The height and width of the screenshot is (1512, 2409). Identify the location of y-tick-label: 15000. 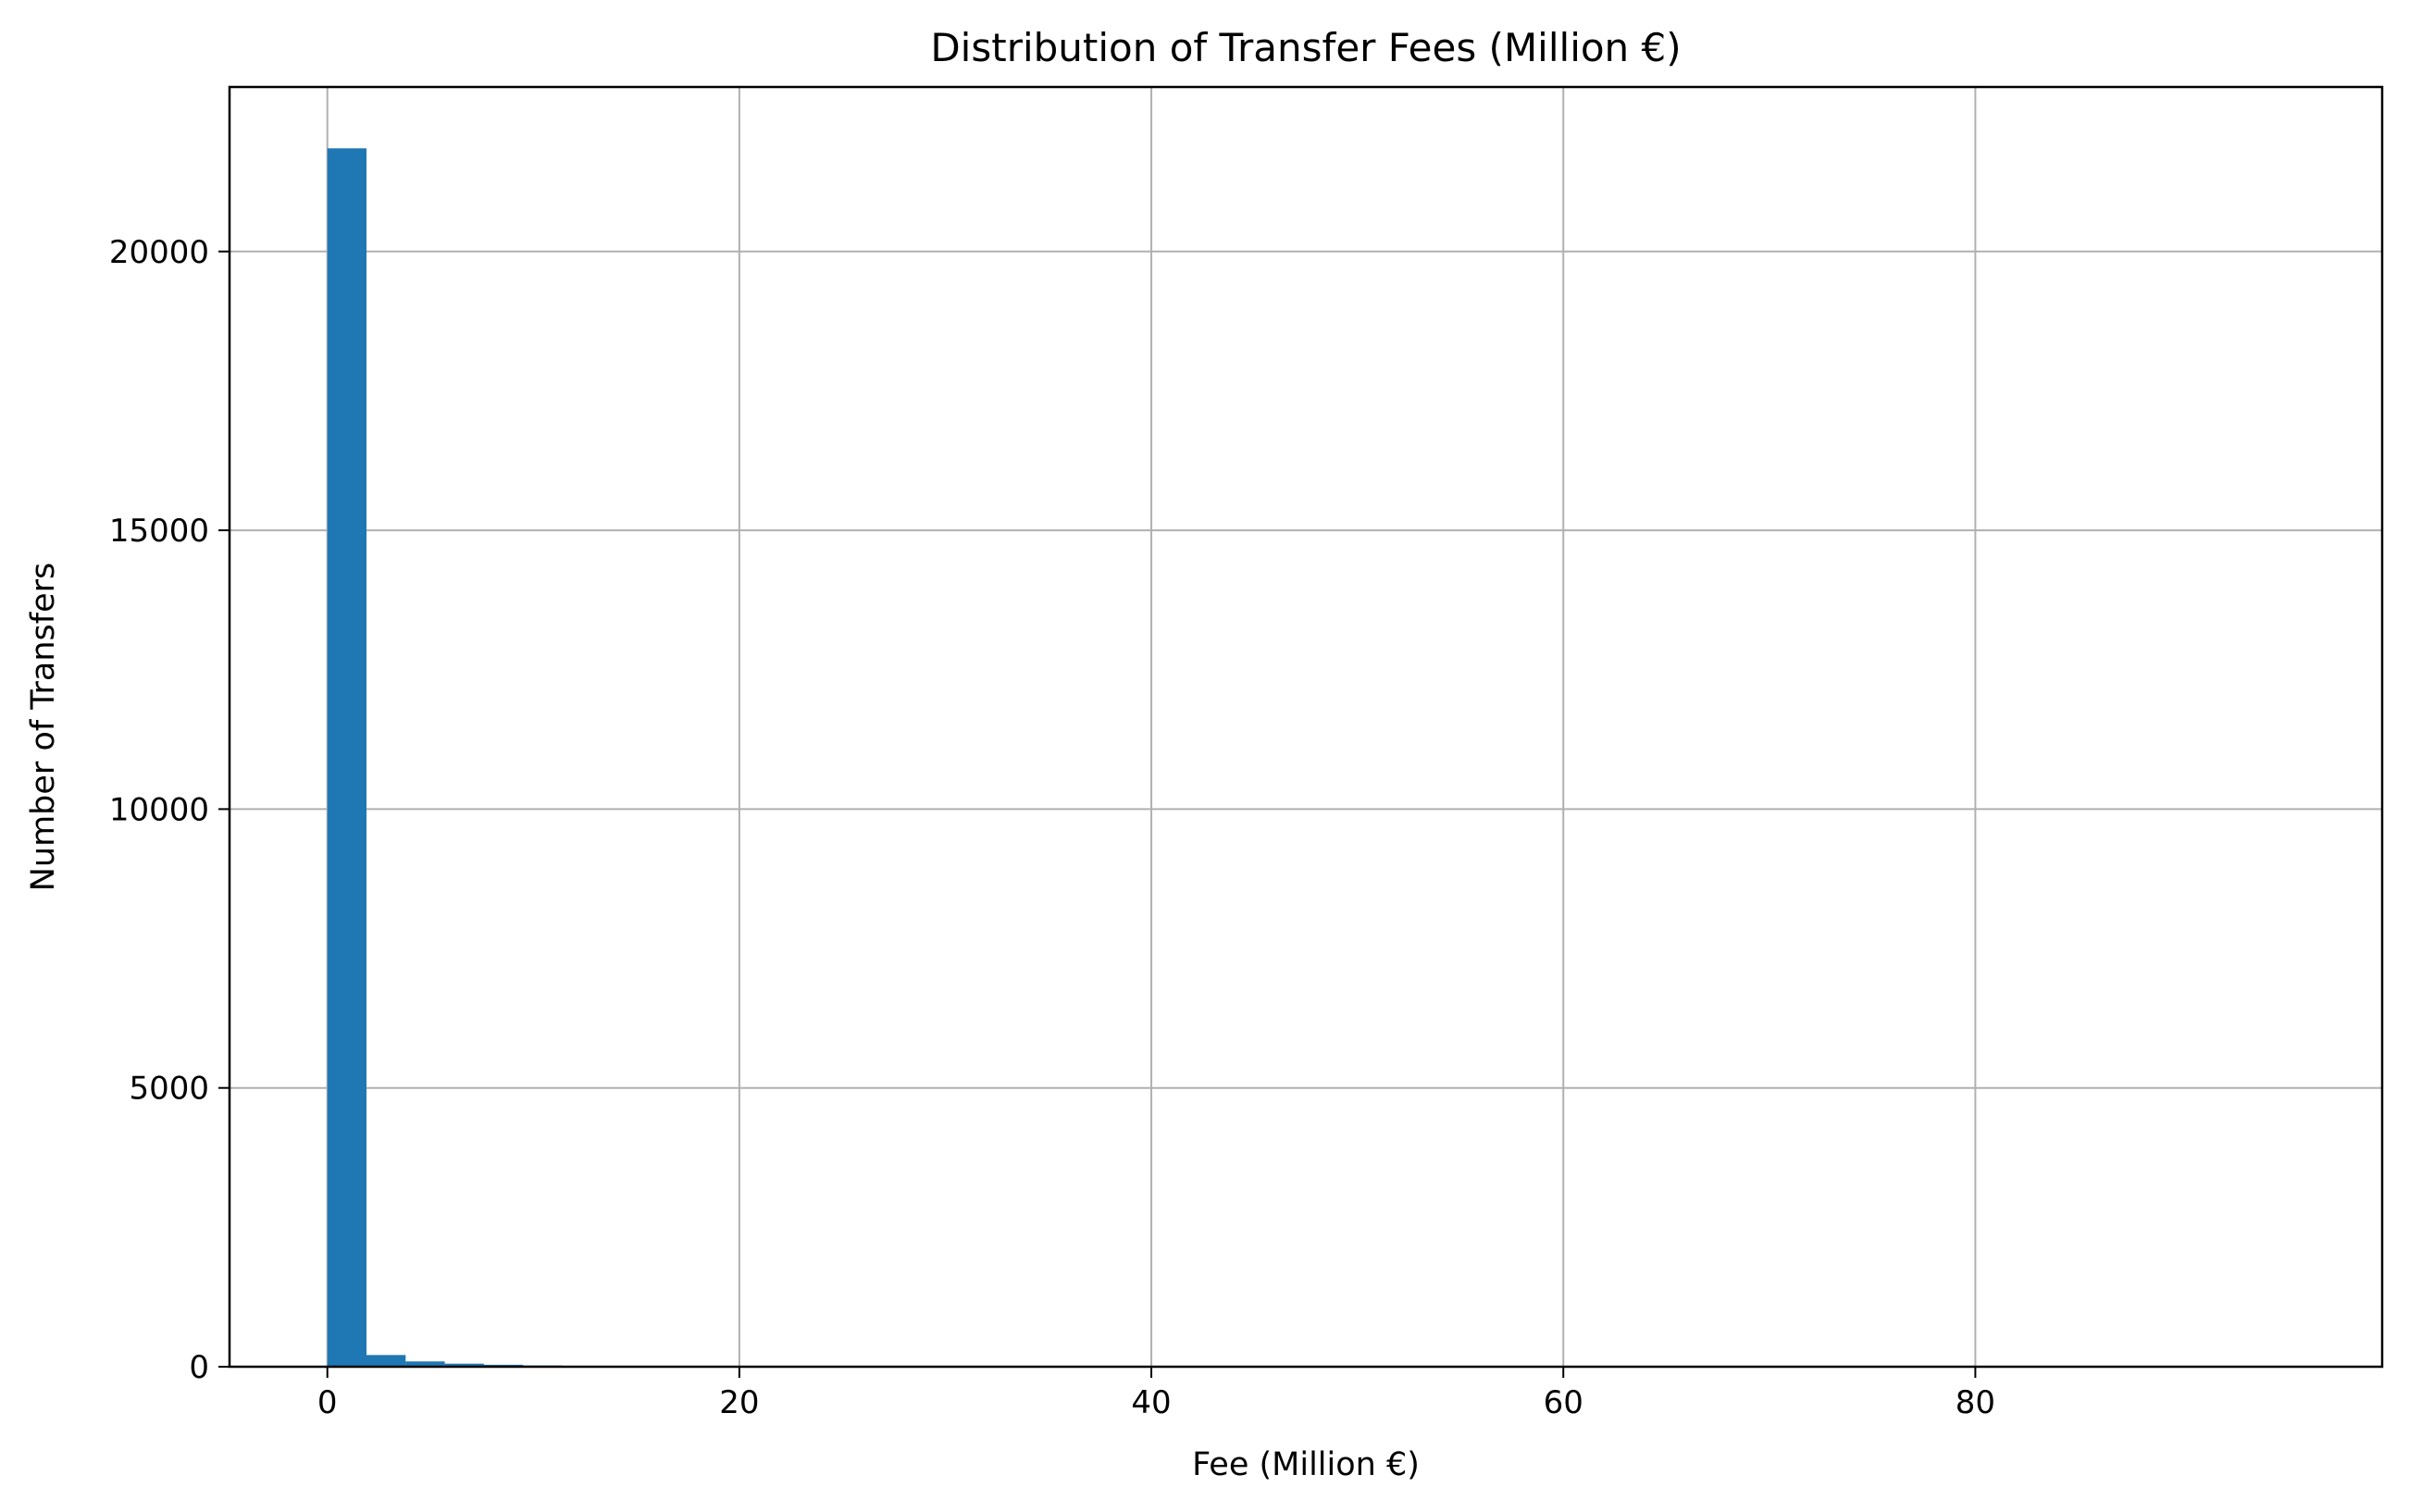
(159, 531).